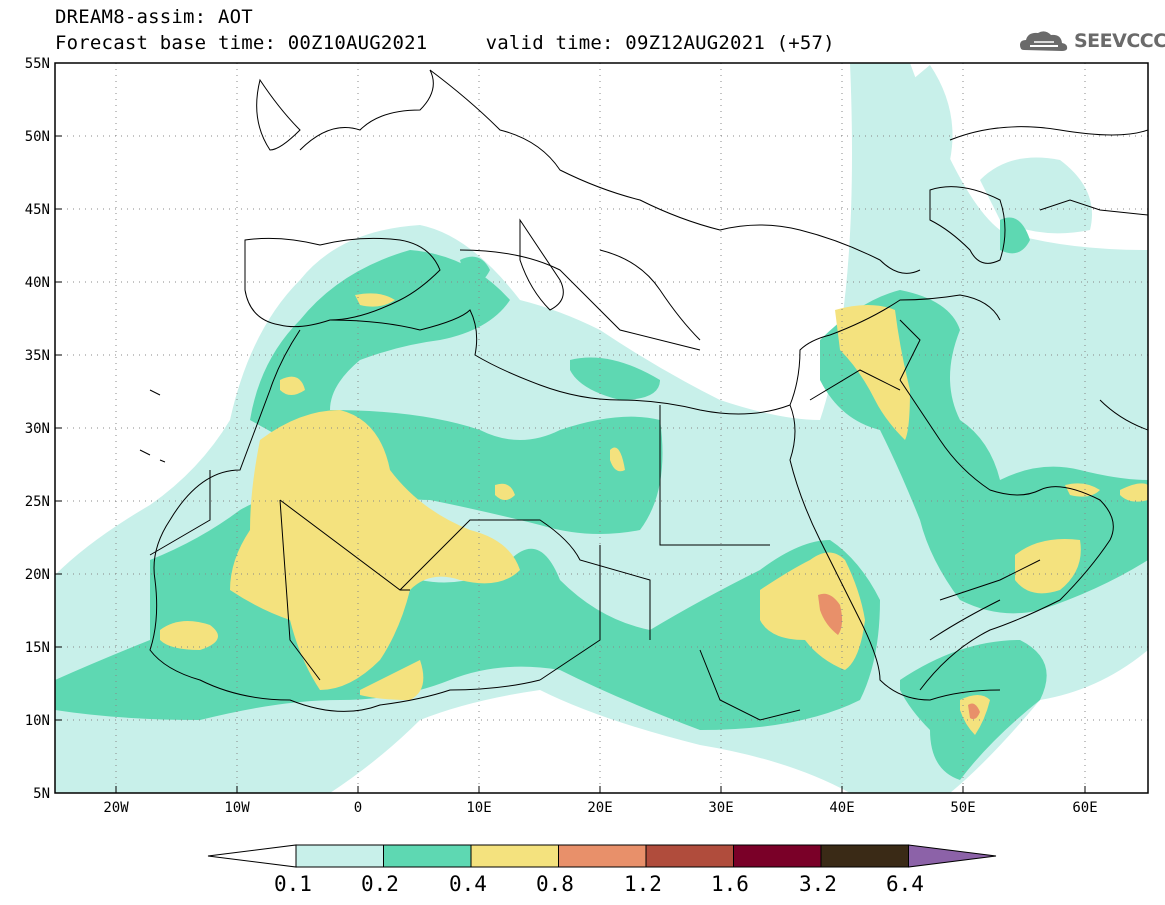 This screenshot has height=905, width=1165. Describe the element at coordinates (237, 808) in the screenshot. I see `lon-label: 10W` at that location.